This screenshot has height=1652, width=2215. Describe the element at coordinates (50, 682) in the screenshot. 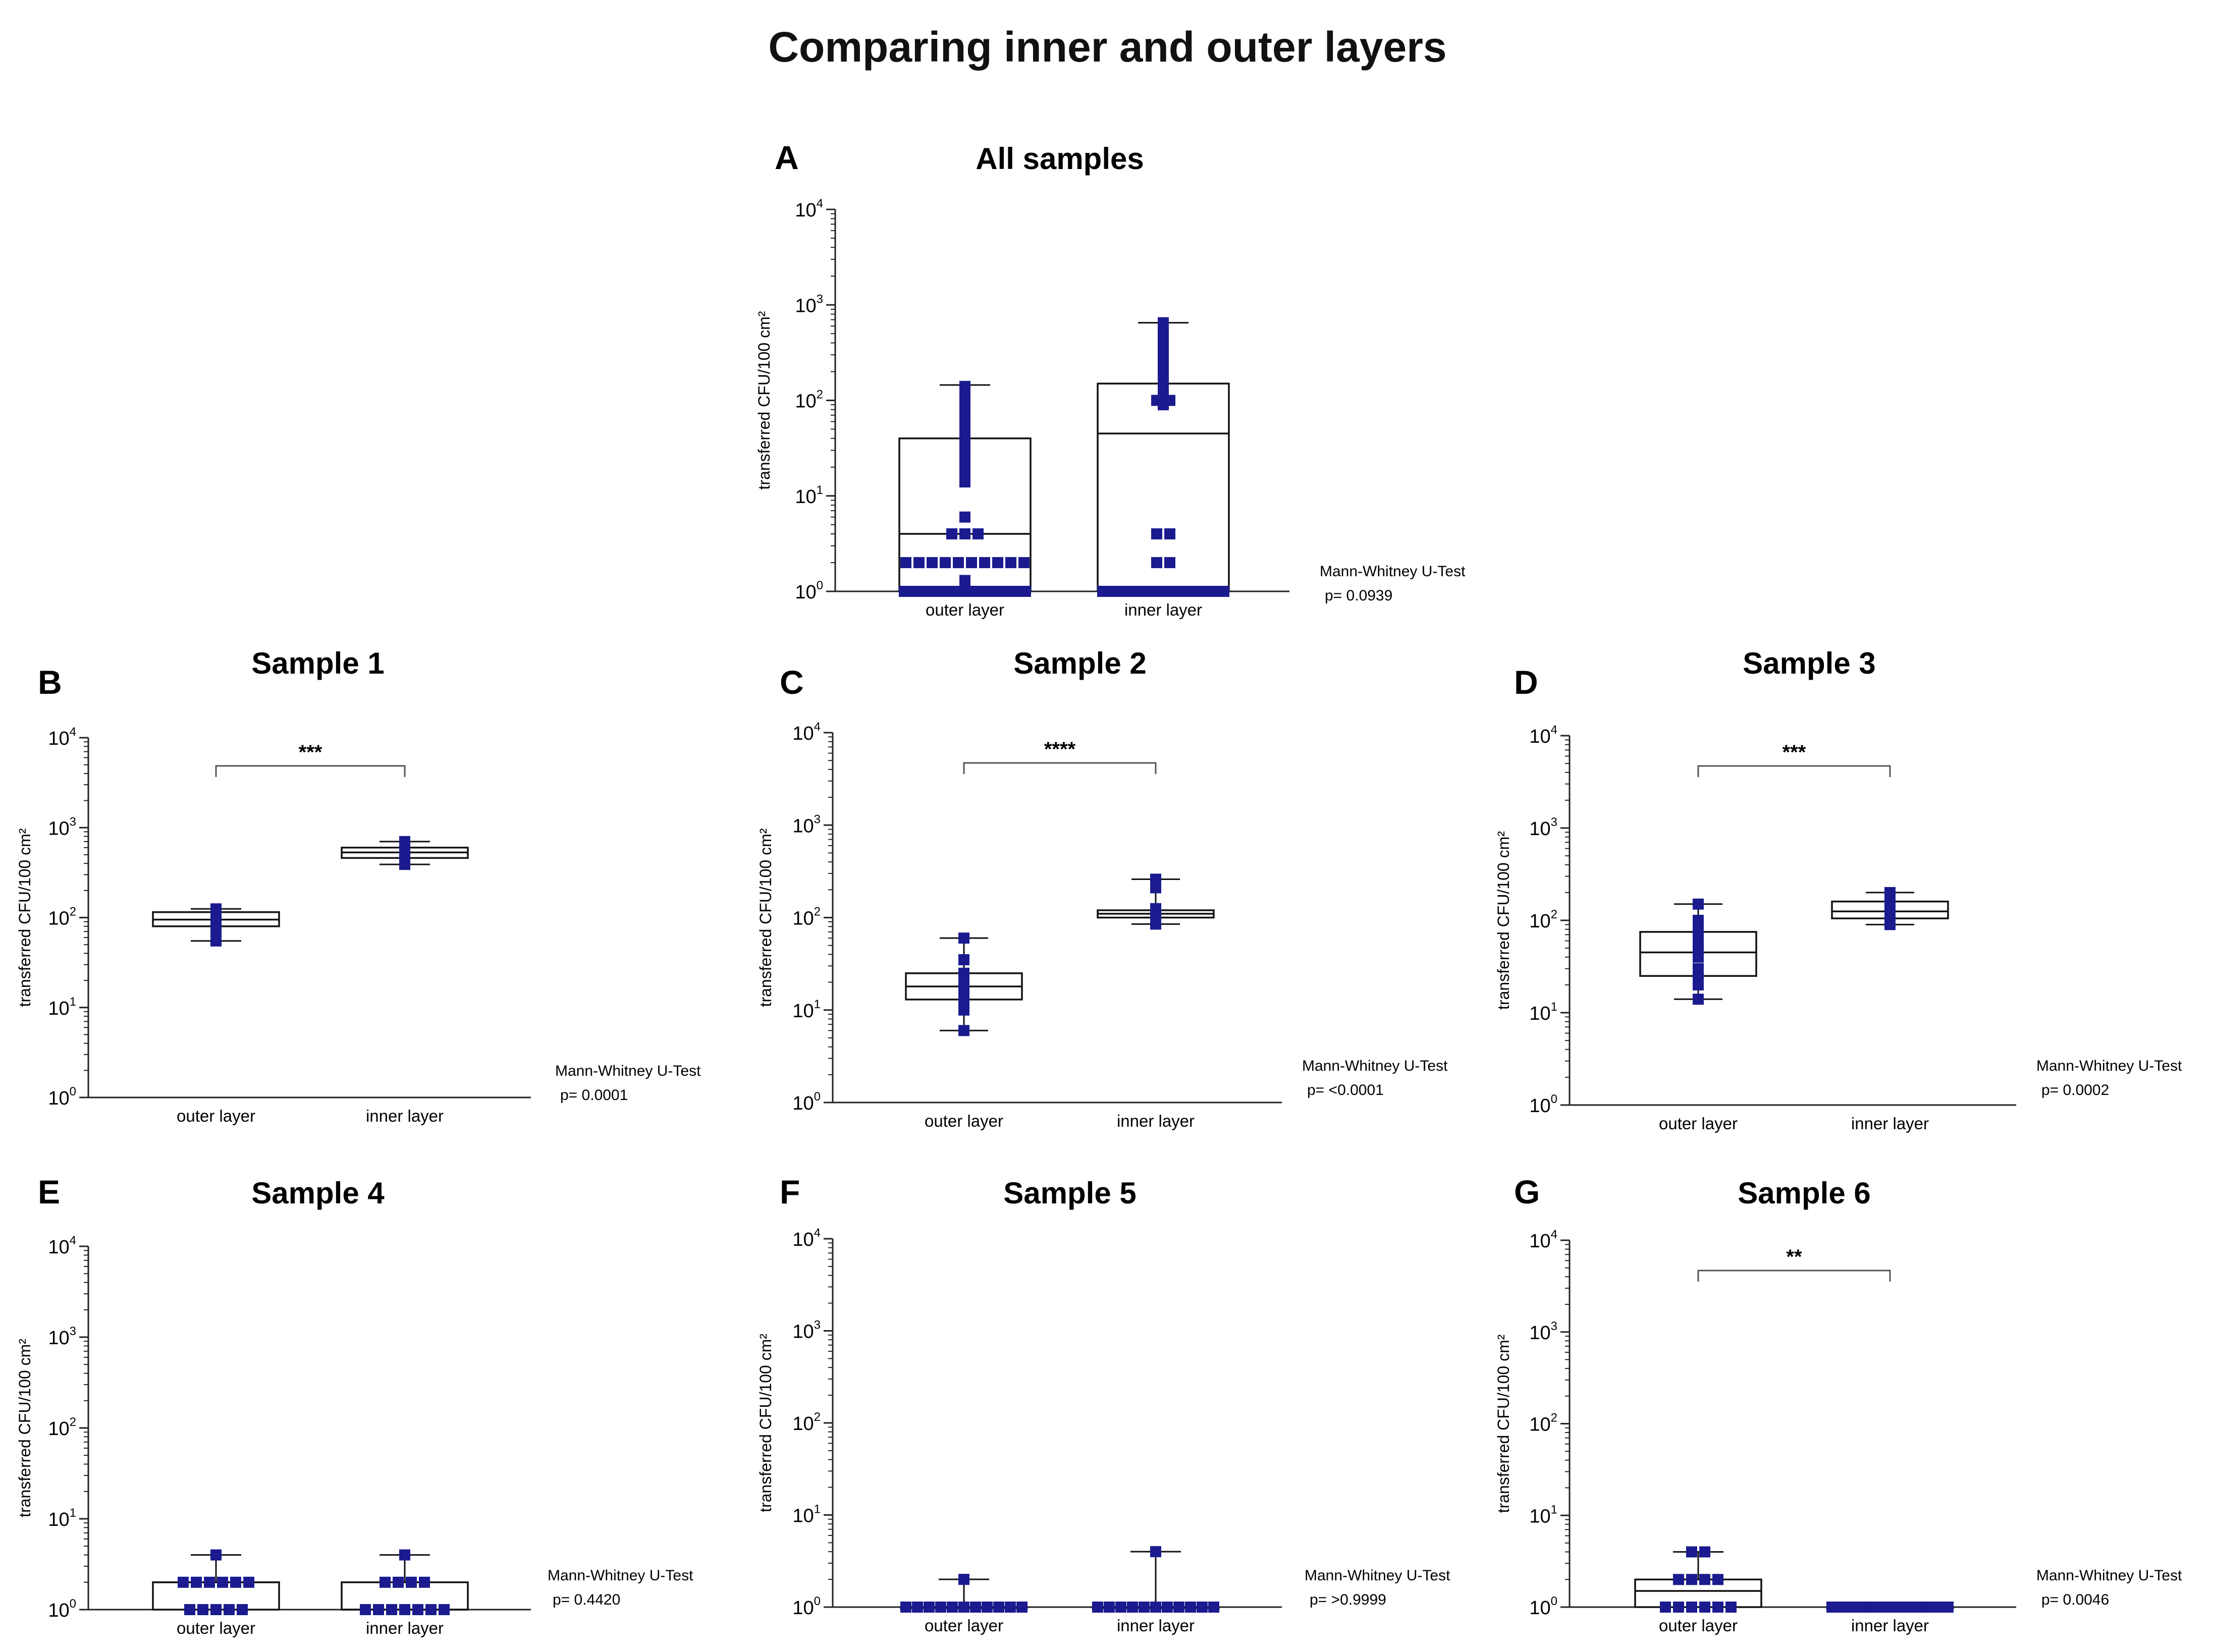

I see `panel-letter: B` at that location.